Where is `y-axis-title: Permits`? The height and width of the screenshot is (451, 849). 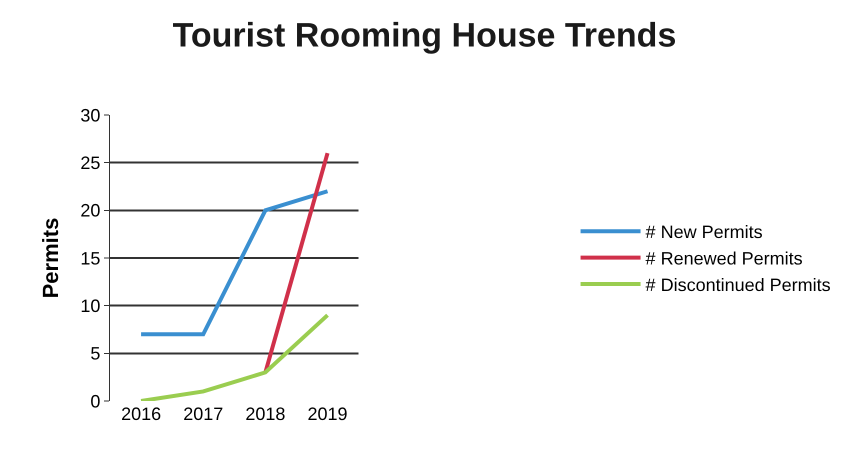
y-axis-title: Permits is located at coordinates (51, 258).